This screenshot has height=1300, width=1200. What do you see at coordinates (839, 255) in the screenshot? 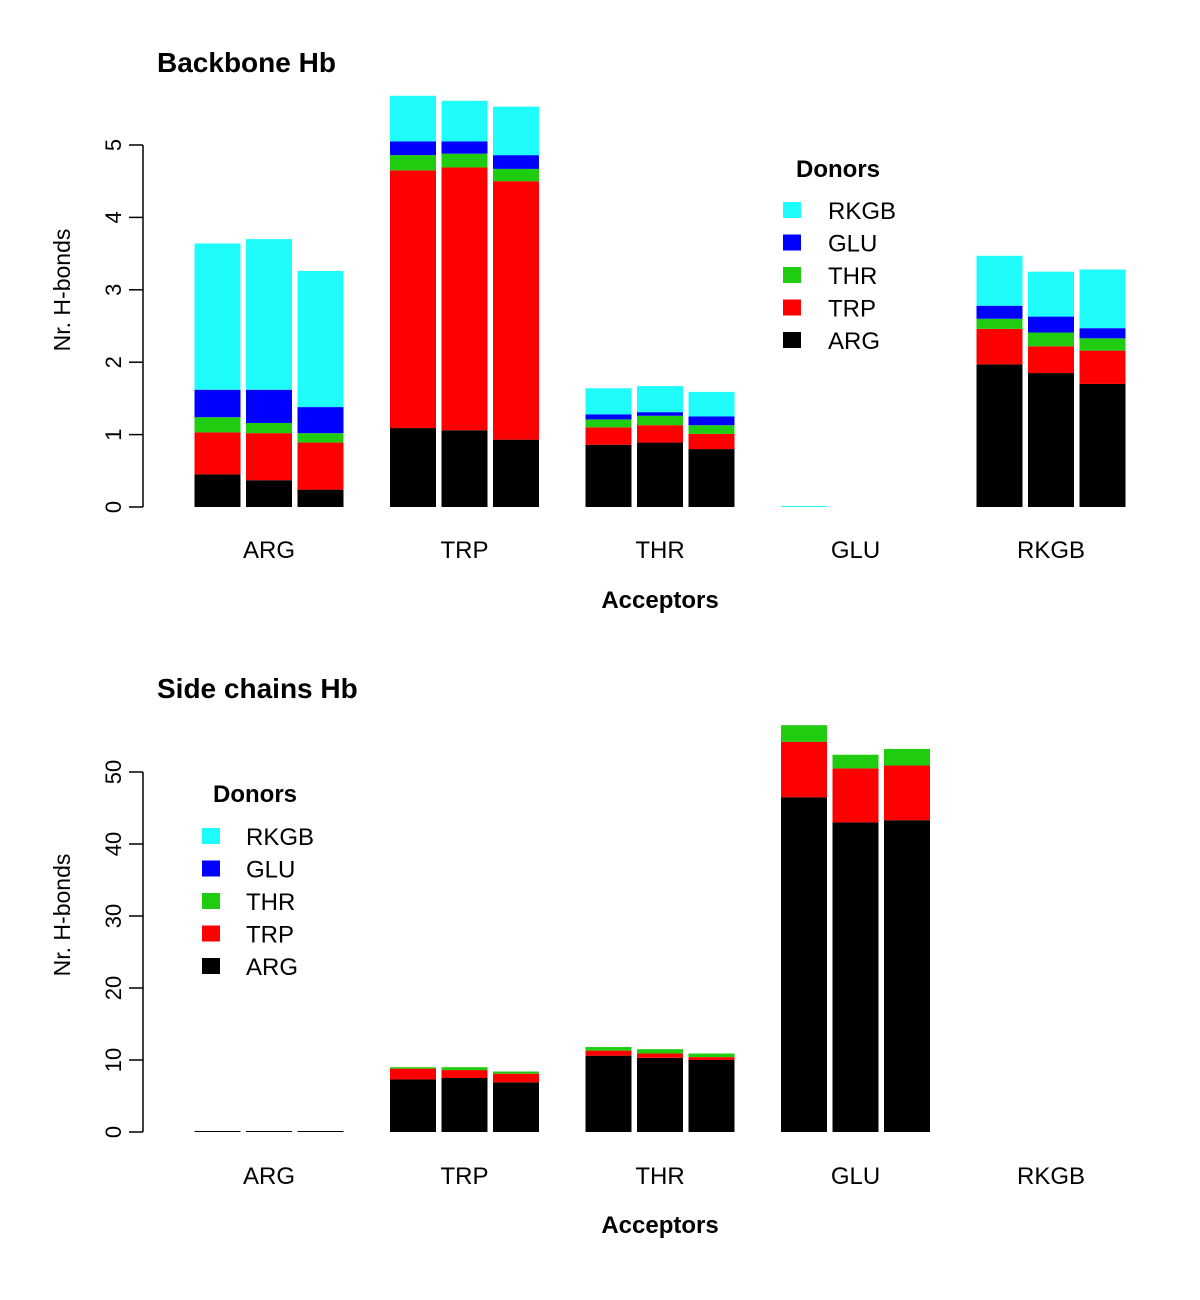
I see `legend: Donors RKGB GLU THR TRP ARG` at bounding box center [839, 255].